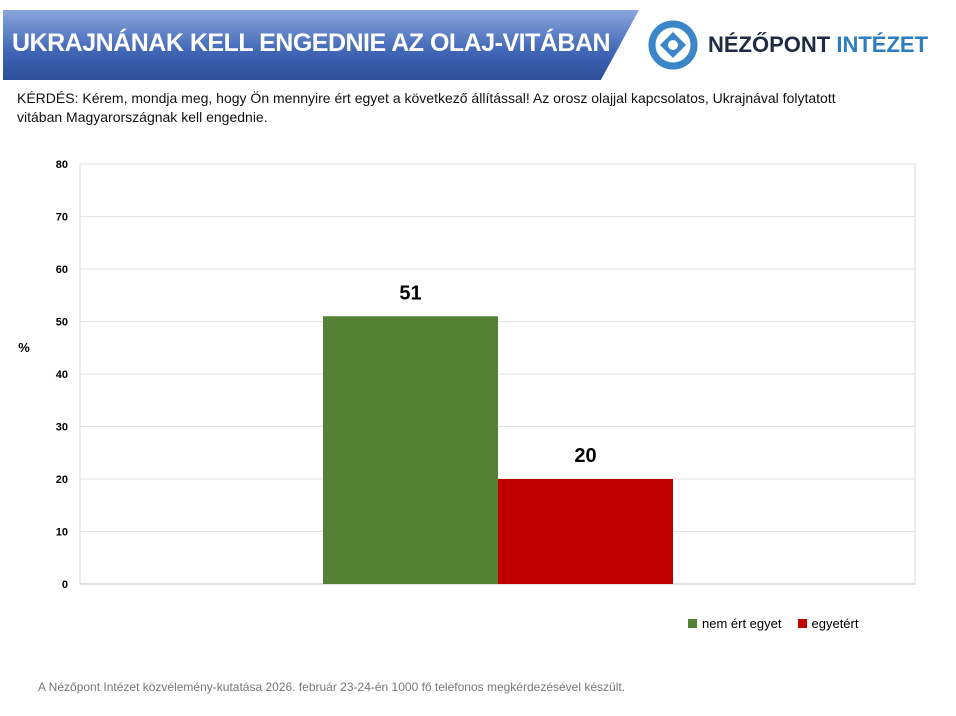 The image size is (956, 716). What do you see at coordinates (311, 43) in the screenshot?
I see `page-title: UKRAJNÁNAK KELL ENGEDNIE AZ OLAJ-VITÁBAN` at bounding box center [311, 43].